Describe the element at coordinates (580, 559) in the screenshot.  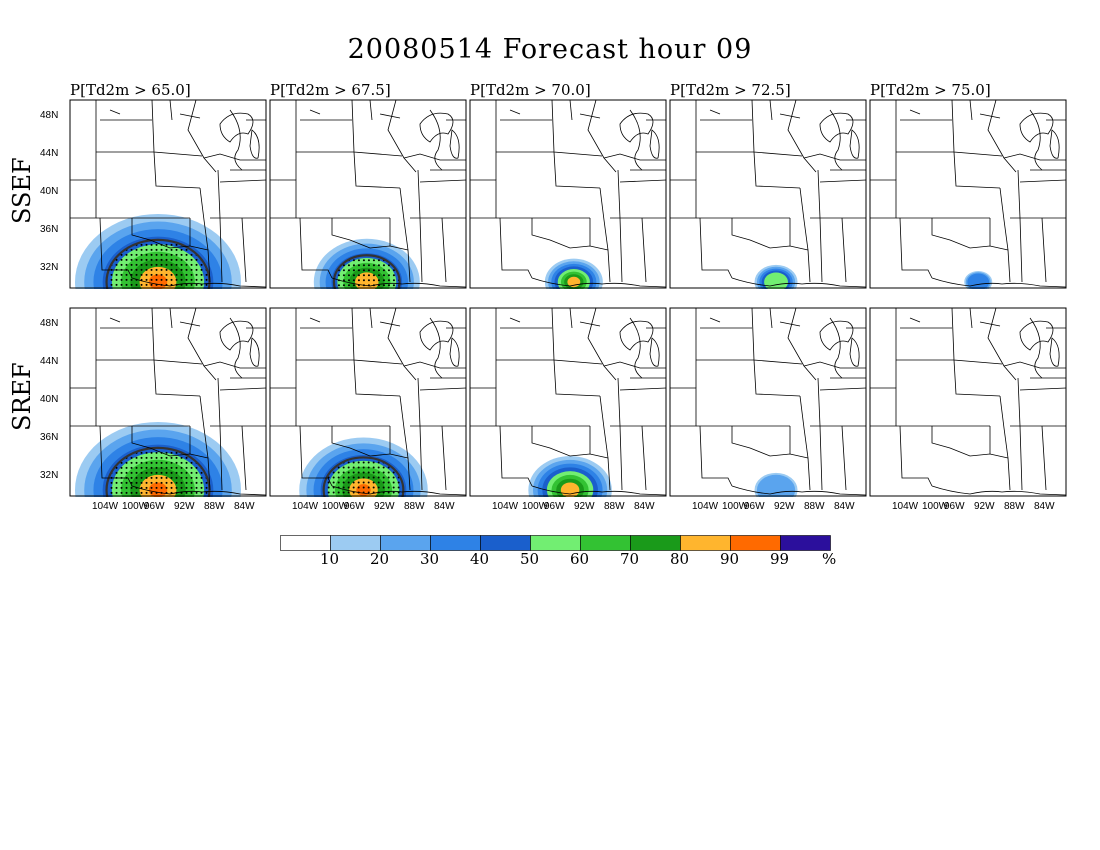
I see `colorbar-tick-label: 60` at that location.